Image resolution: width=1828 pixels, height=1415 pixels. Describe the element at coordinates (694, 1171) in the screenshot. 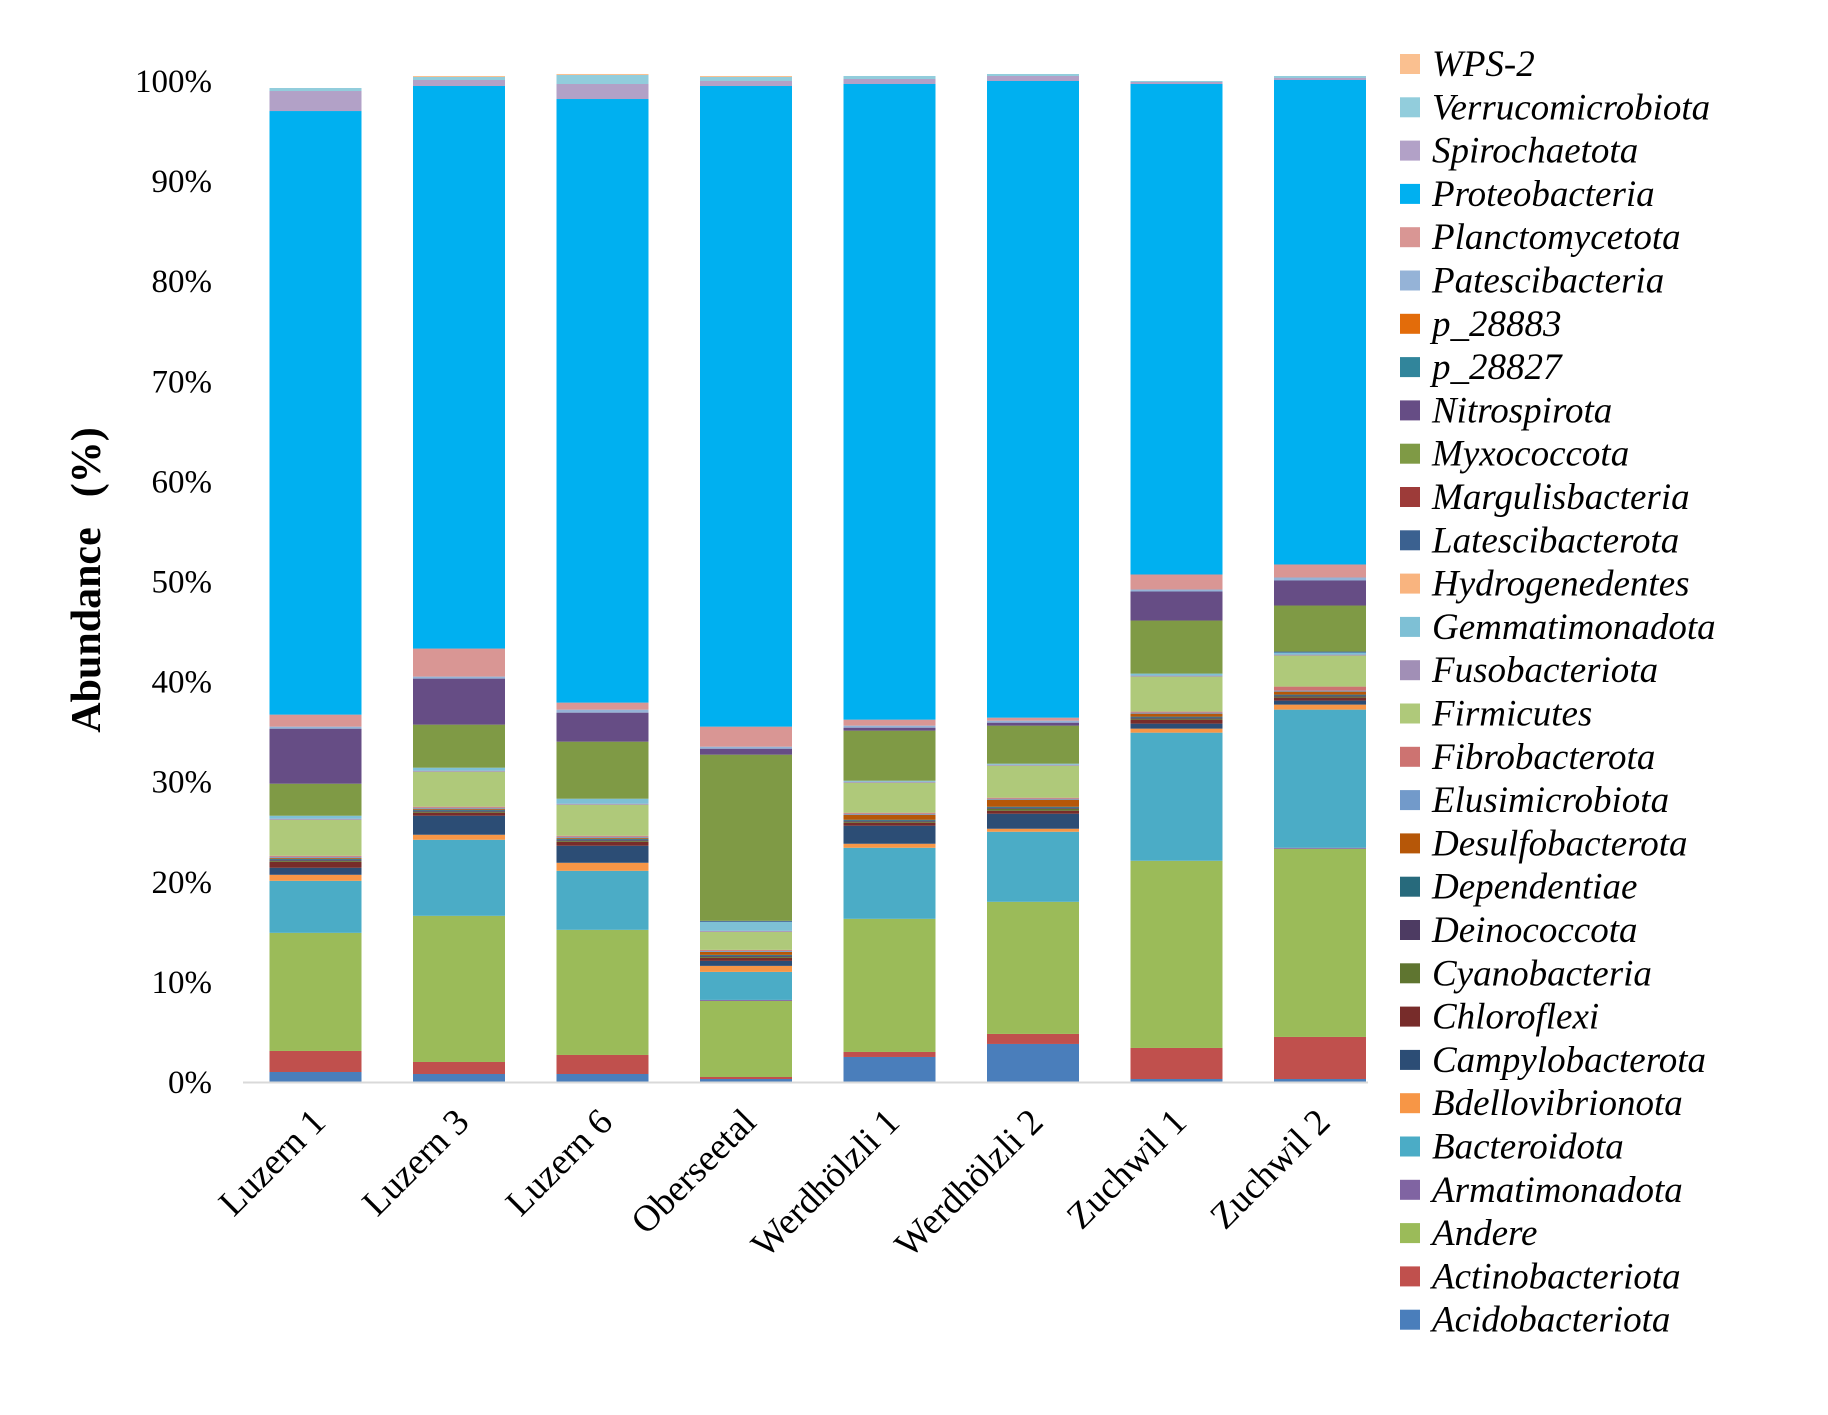

I see `x-tick-label: Oberseetal` at that location.